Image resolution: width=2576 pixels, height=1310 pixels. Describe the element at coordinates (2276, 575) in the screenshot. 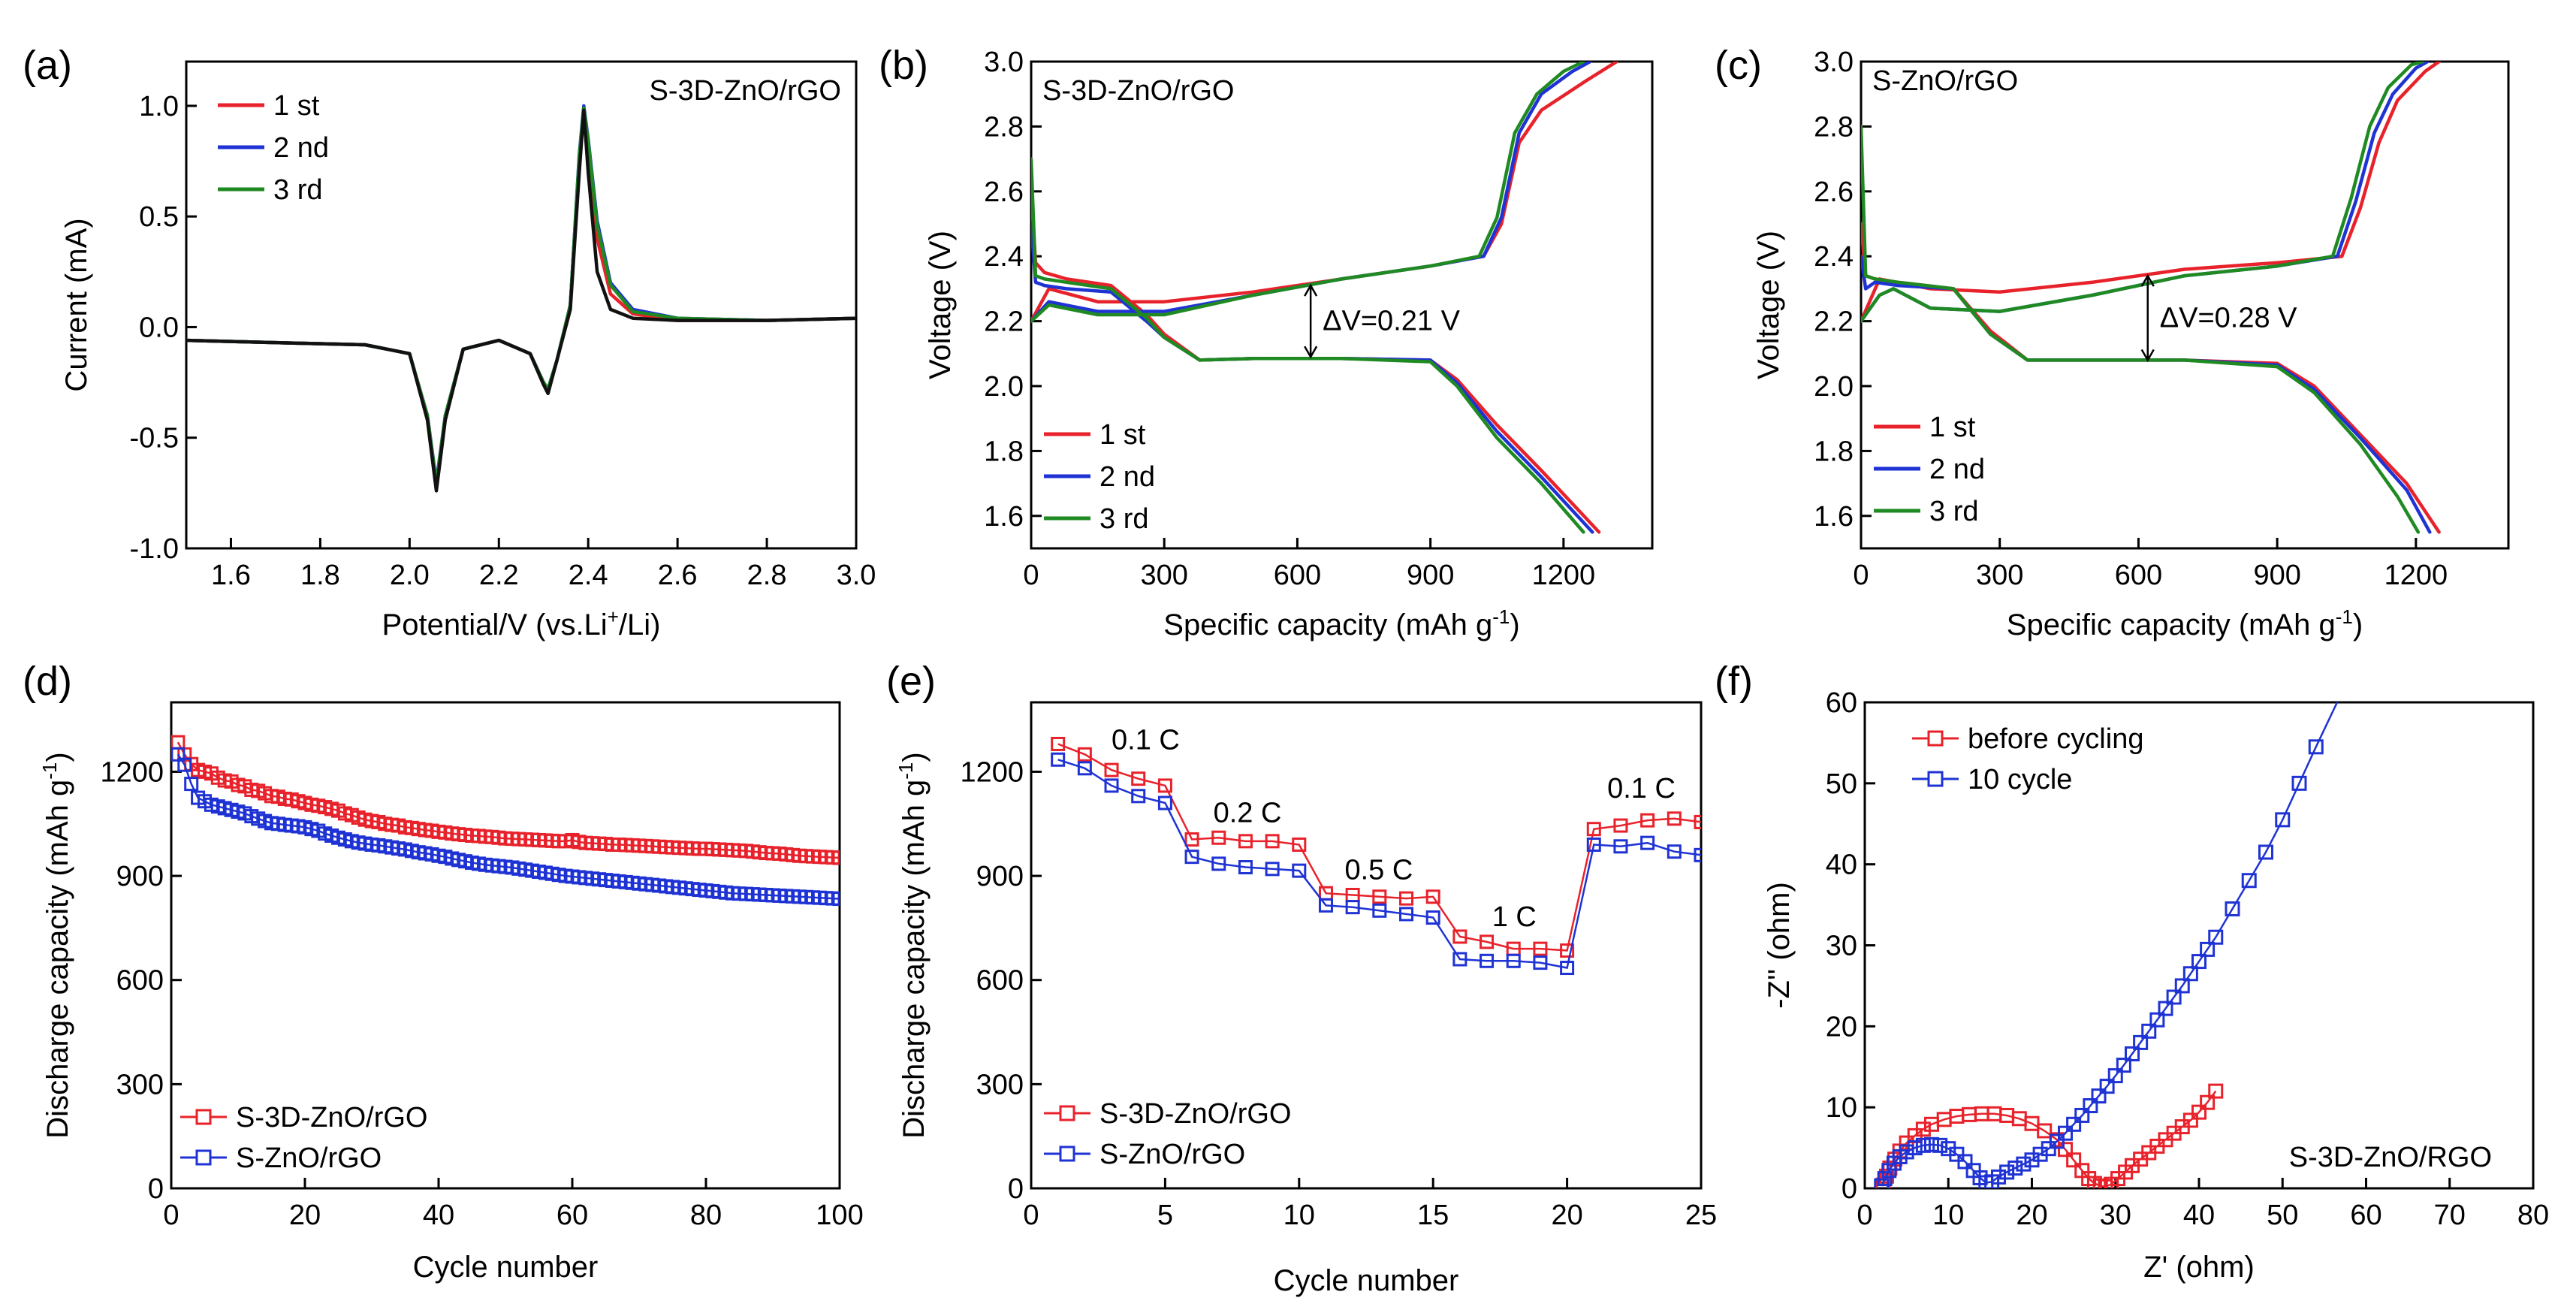

I see `x-tick-label: 900` at that location.